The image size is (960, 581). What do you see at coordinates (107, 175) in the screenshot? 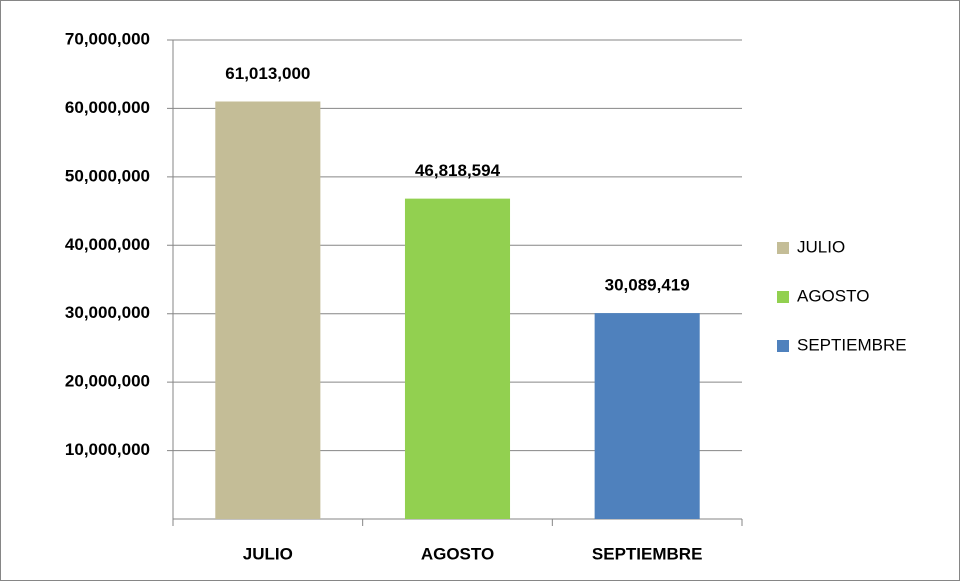
I see `y-tick-label: 50,000,000` at bounding box center [107, 175].